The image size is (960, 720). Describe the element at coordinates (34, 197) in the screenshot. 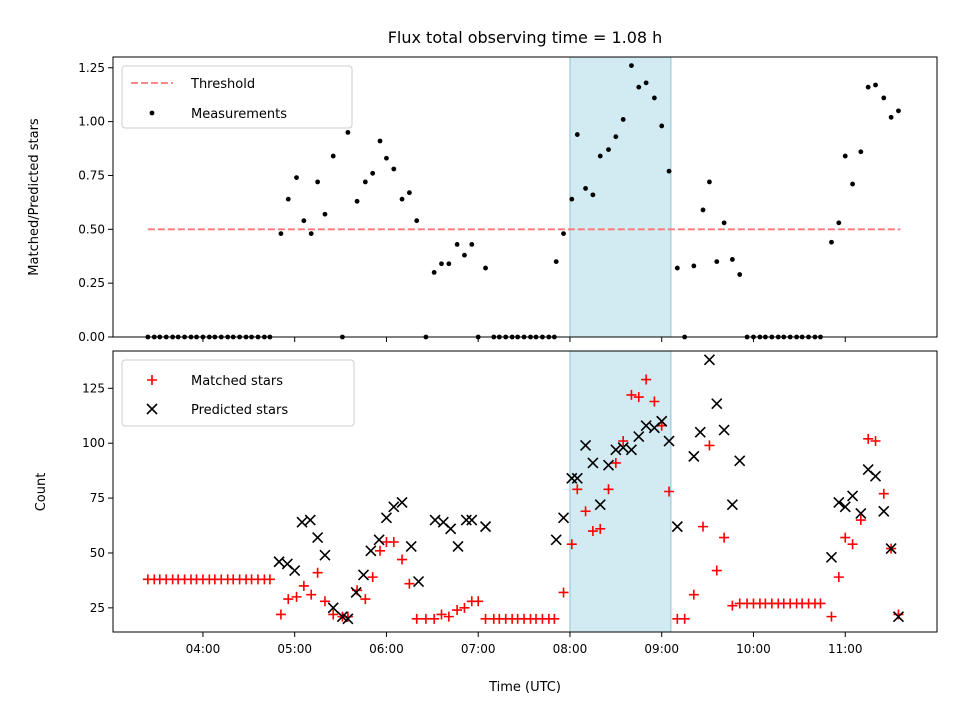

I see `top-y-axis-label: Matched/Predicted stars` at that location.